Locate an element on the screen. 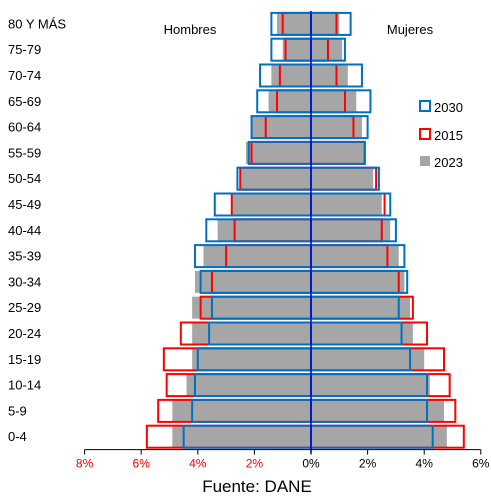  x-tick-labels: 8% 6% 4% 2% 0% 2% 4% 6% is located at coordinates (283, 464).